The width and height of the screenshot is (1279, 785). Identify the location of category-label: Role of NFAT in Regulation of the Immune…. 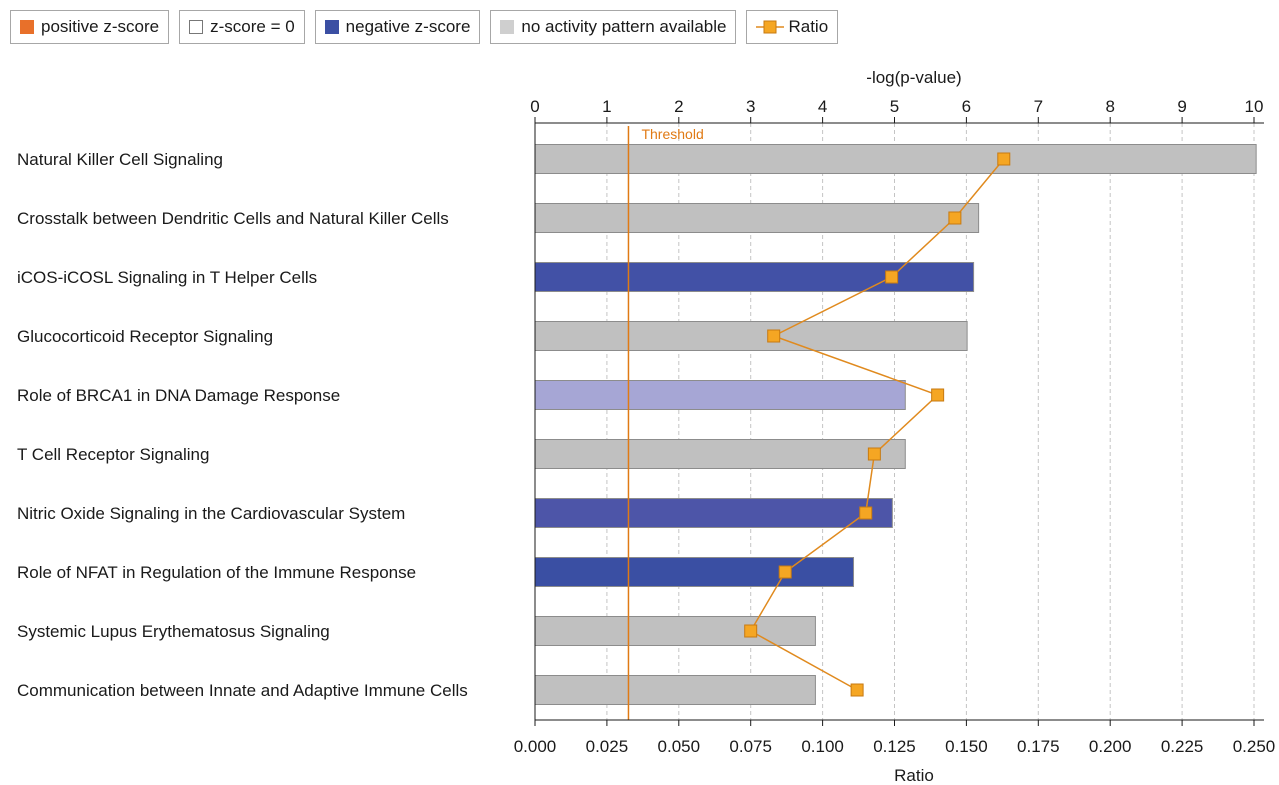
(216, 572).